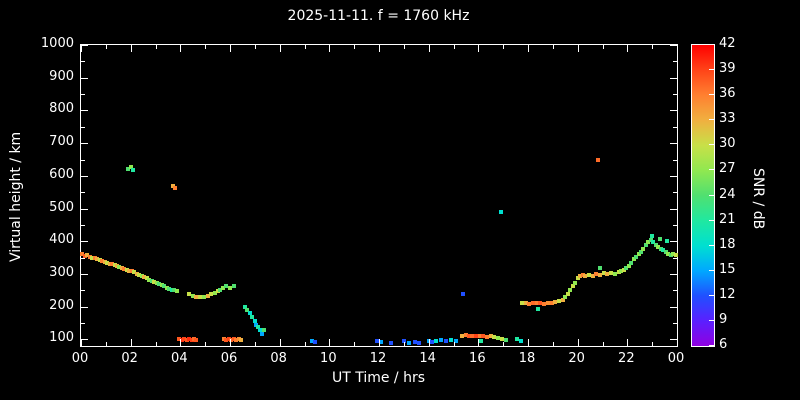 Image resolution: width=800 pixels, height=400 pixels. I want to click on x-tick-label: 06, so click(229, 358).